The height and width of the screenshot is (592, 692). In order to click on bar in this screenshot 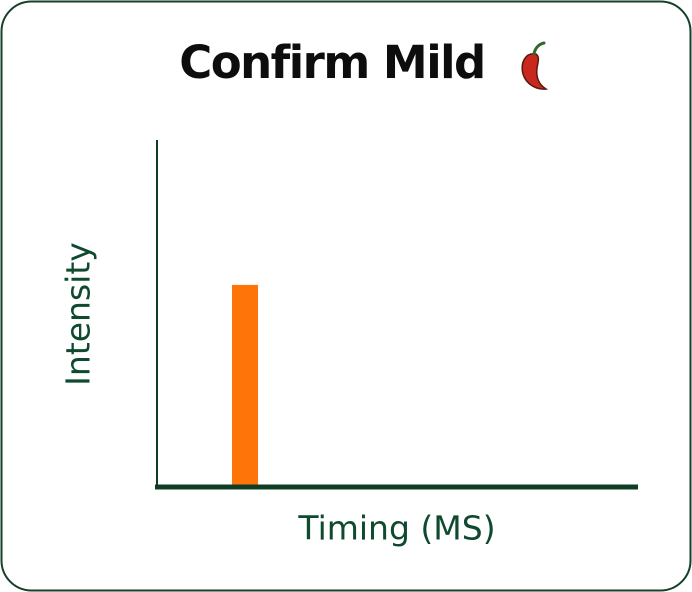, I will do `click(245, 384)`.